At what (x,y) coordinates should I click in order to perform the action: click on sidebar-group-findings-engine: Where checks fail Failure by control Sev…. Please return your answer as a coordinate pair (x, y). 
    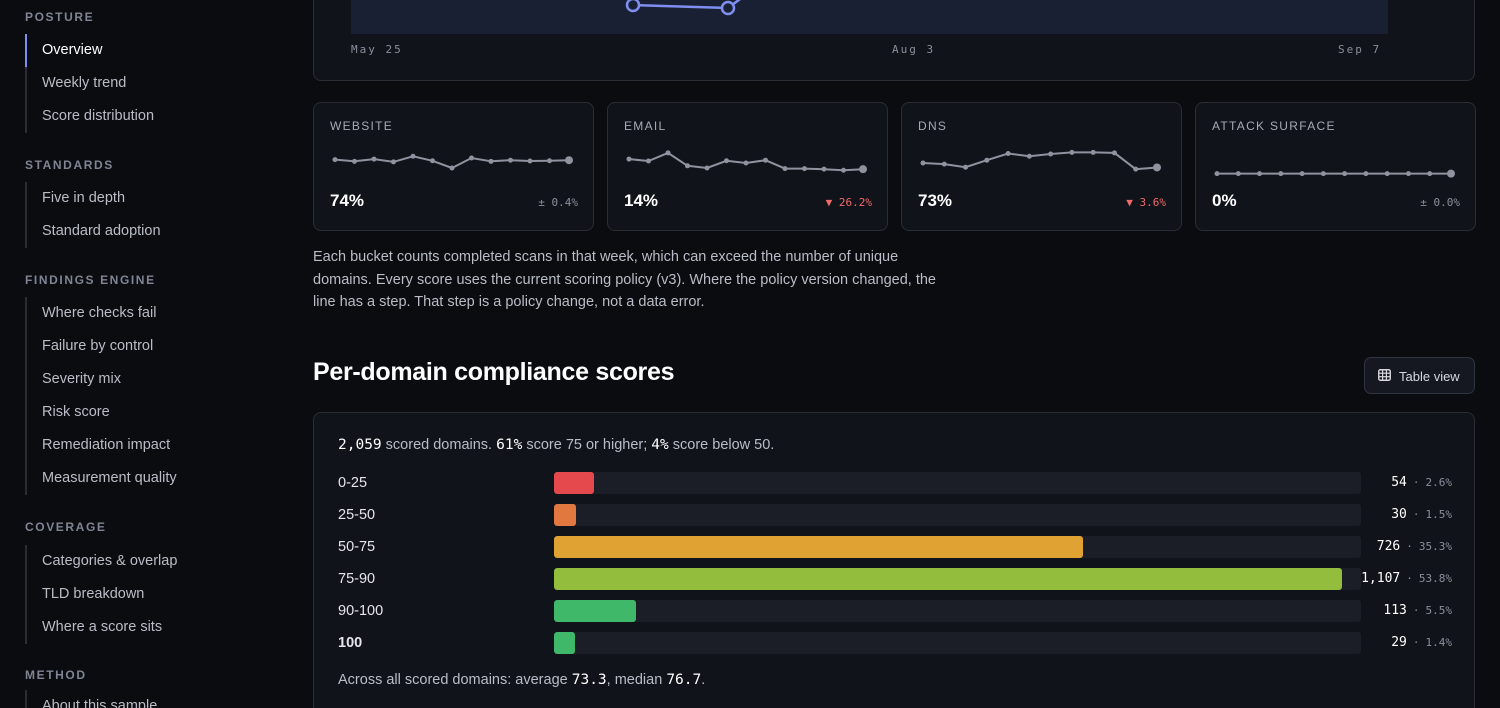
    Looking at the image, I should click on (140, 396).